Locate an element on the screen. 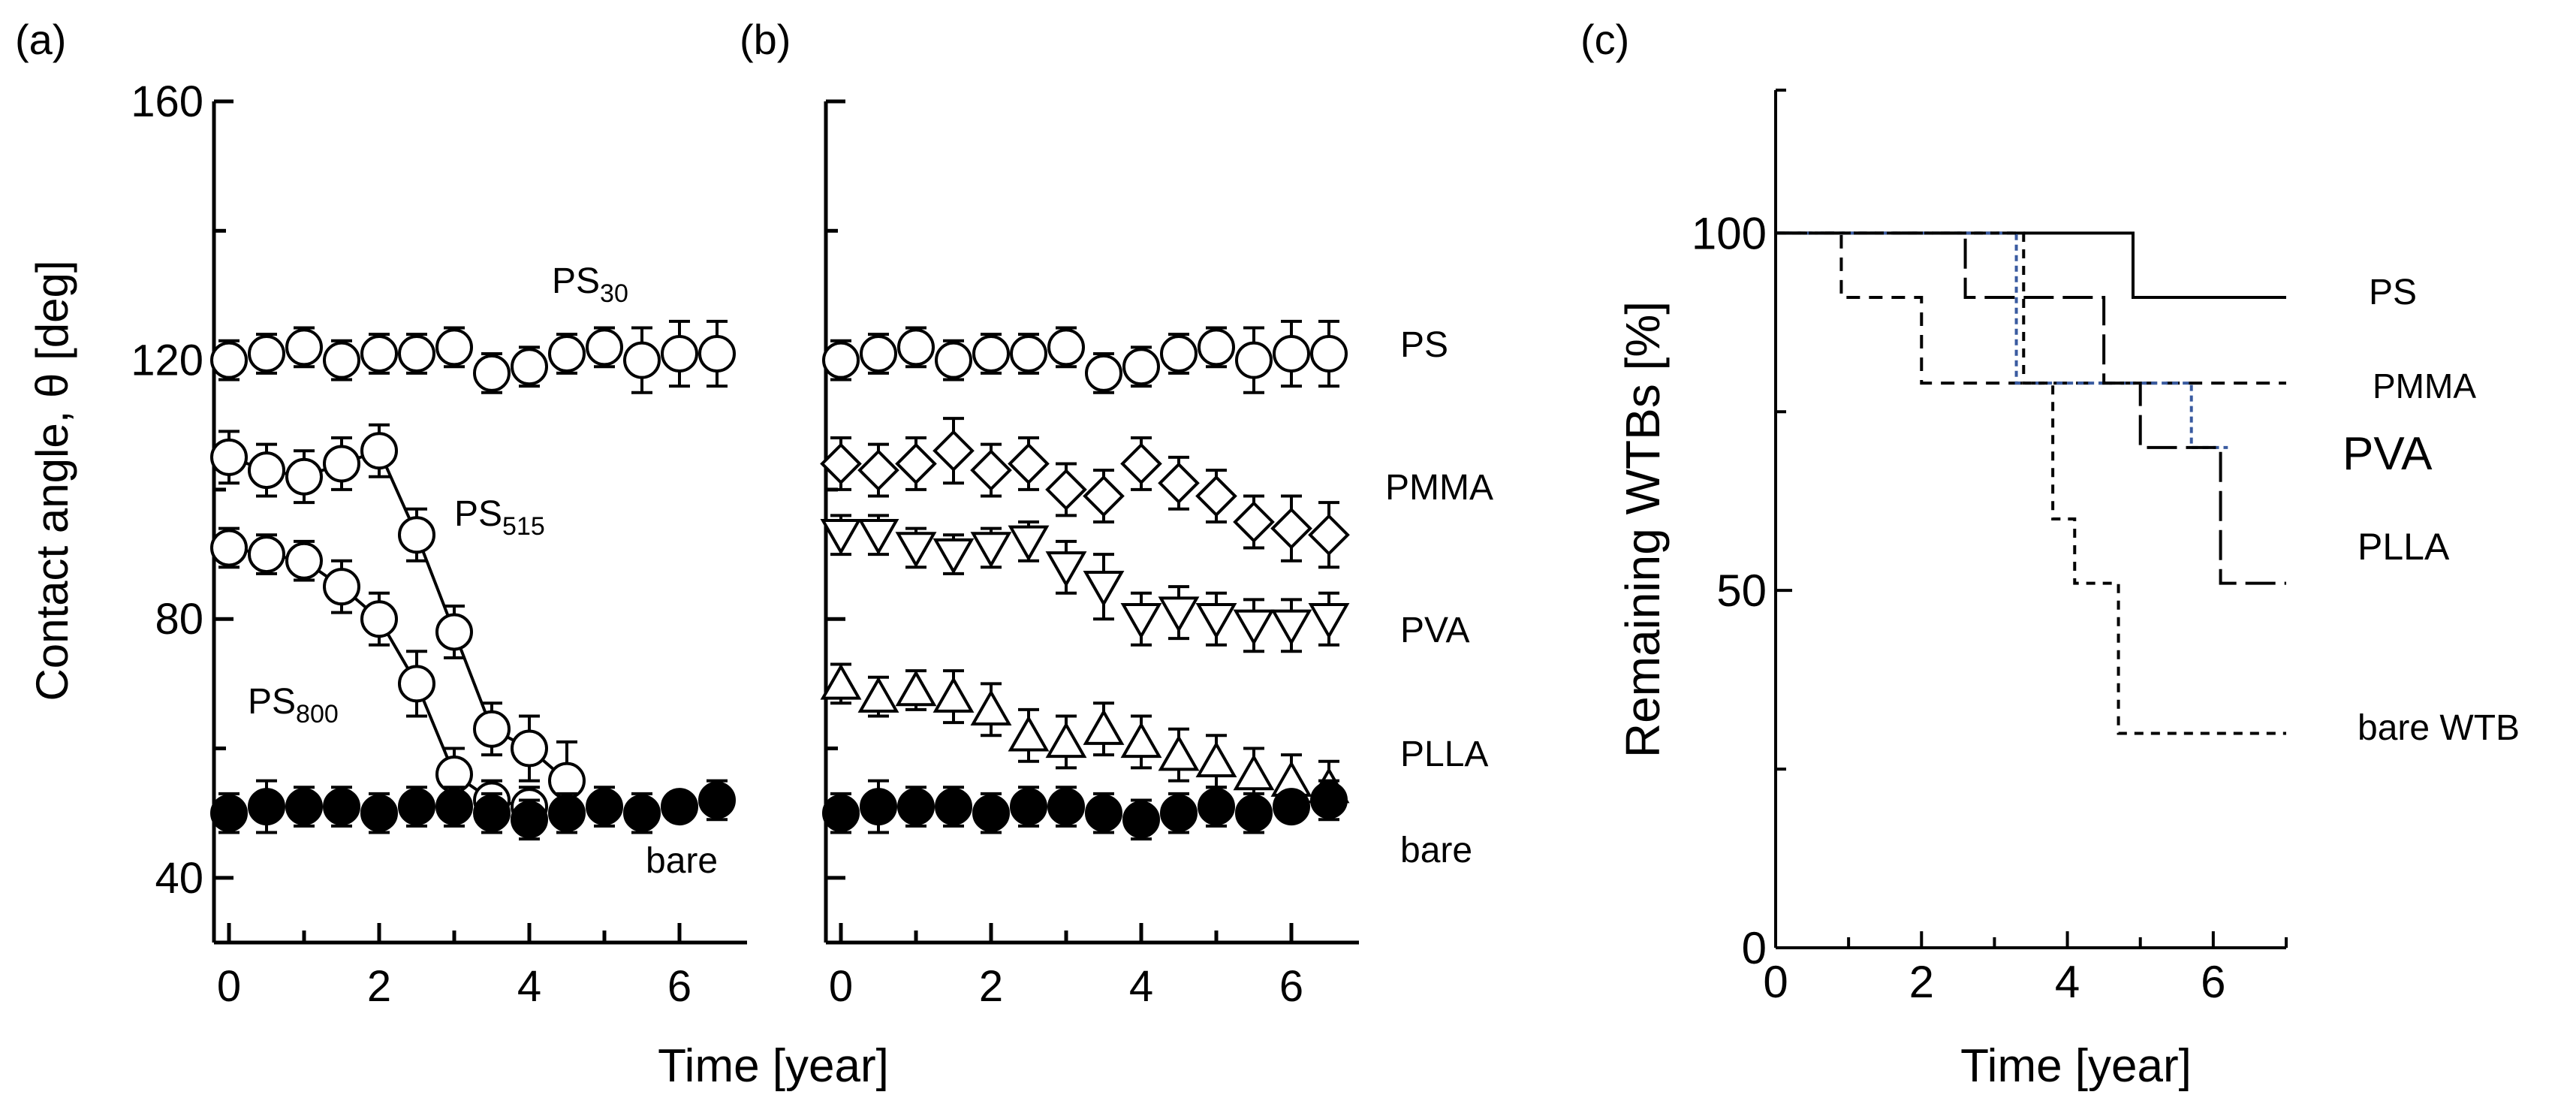  panel-c-y-axis-label: Remaining WTBs [%] is located at coordinates (1643, 529).